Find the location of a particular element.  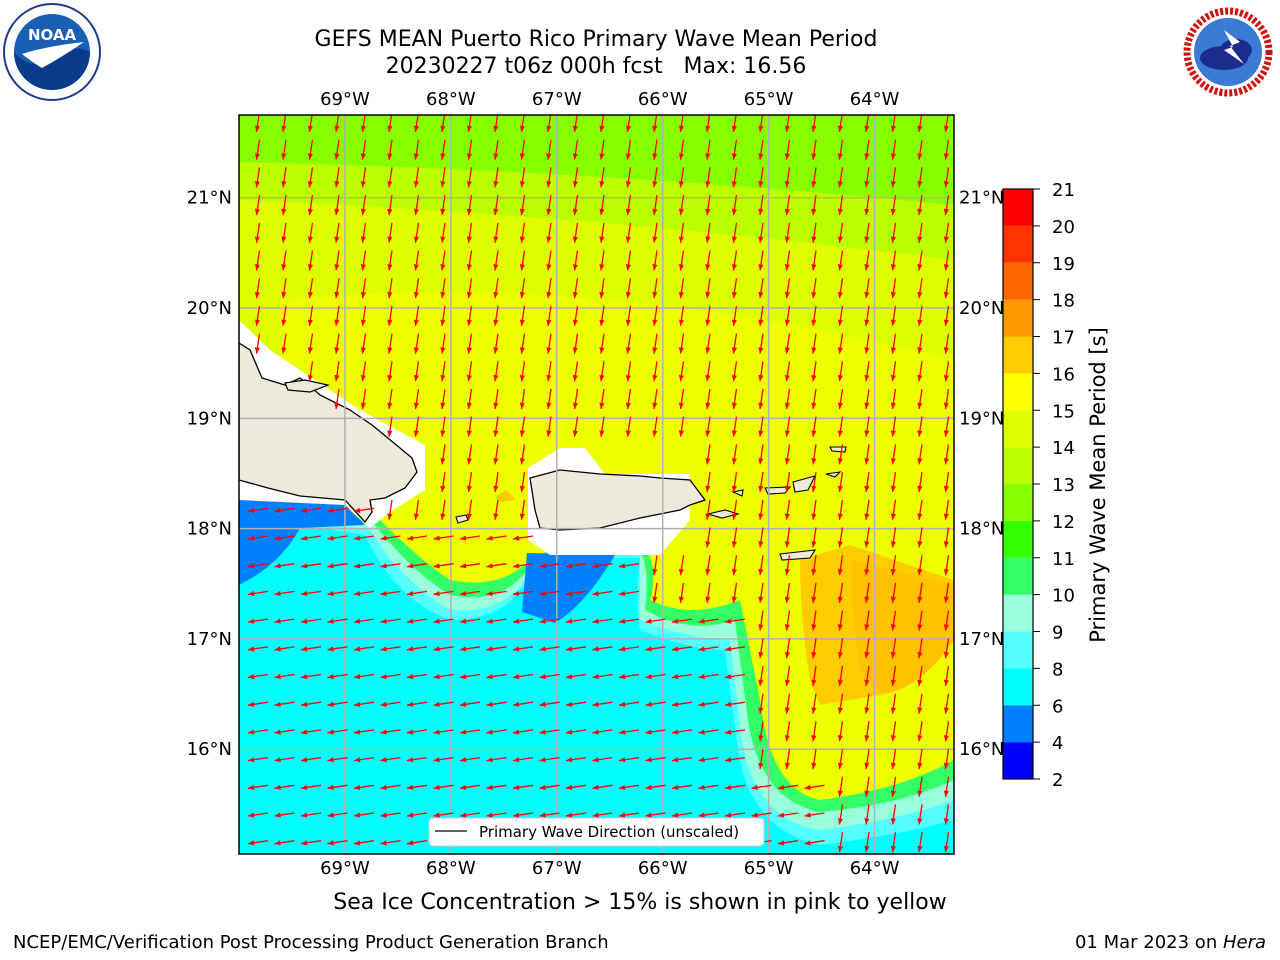

land-culebra is located at coordinates (737, 493).